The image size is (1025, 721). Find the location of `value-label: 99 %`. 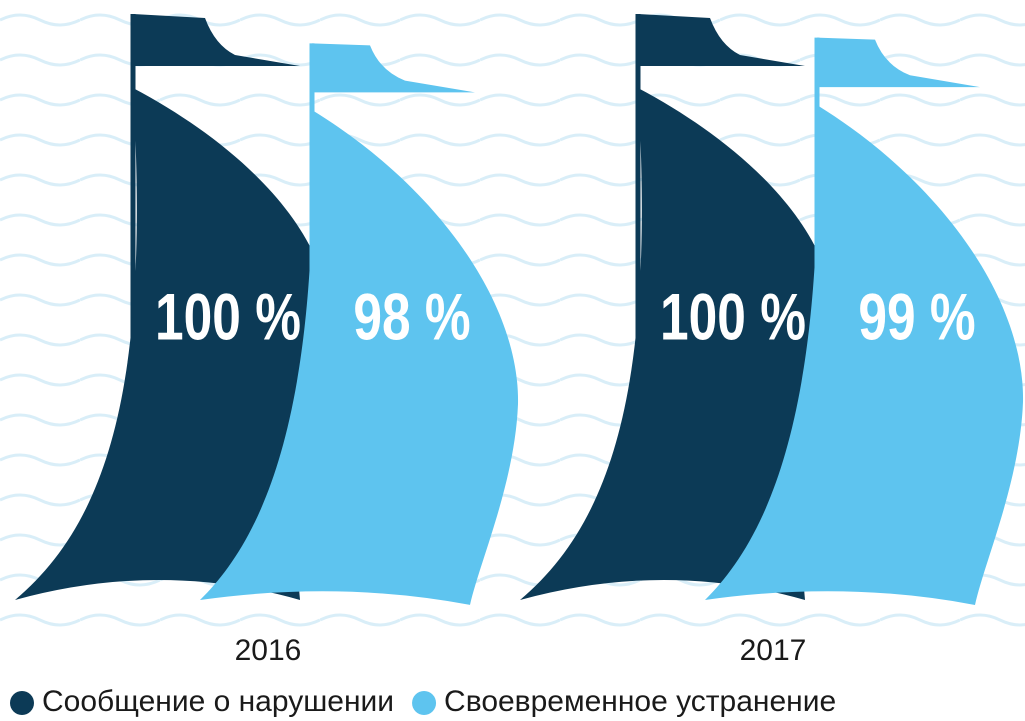

value-label: 99 % is located at coordinates (916, 316).